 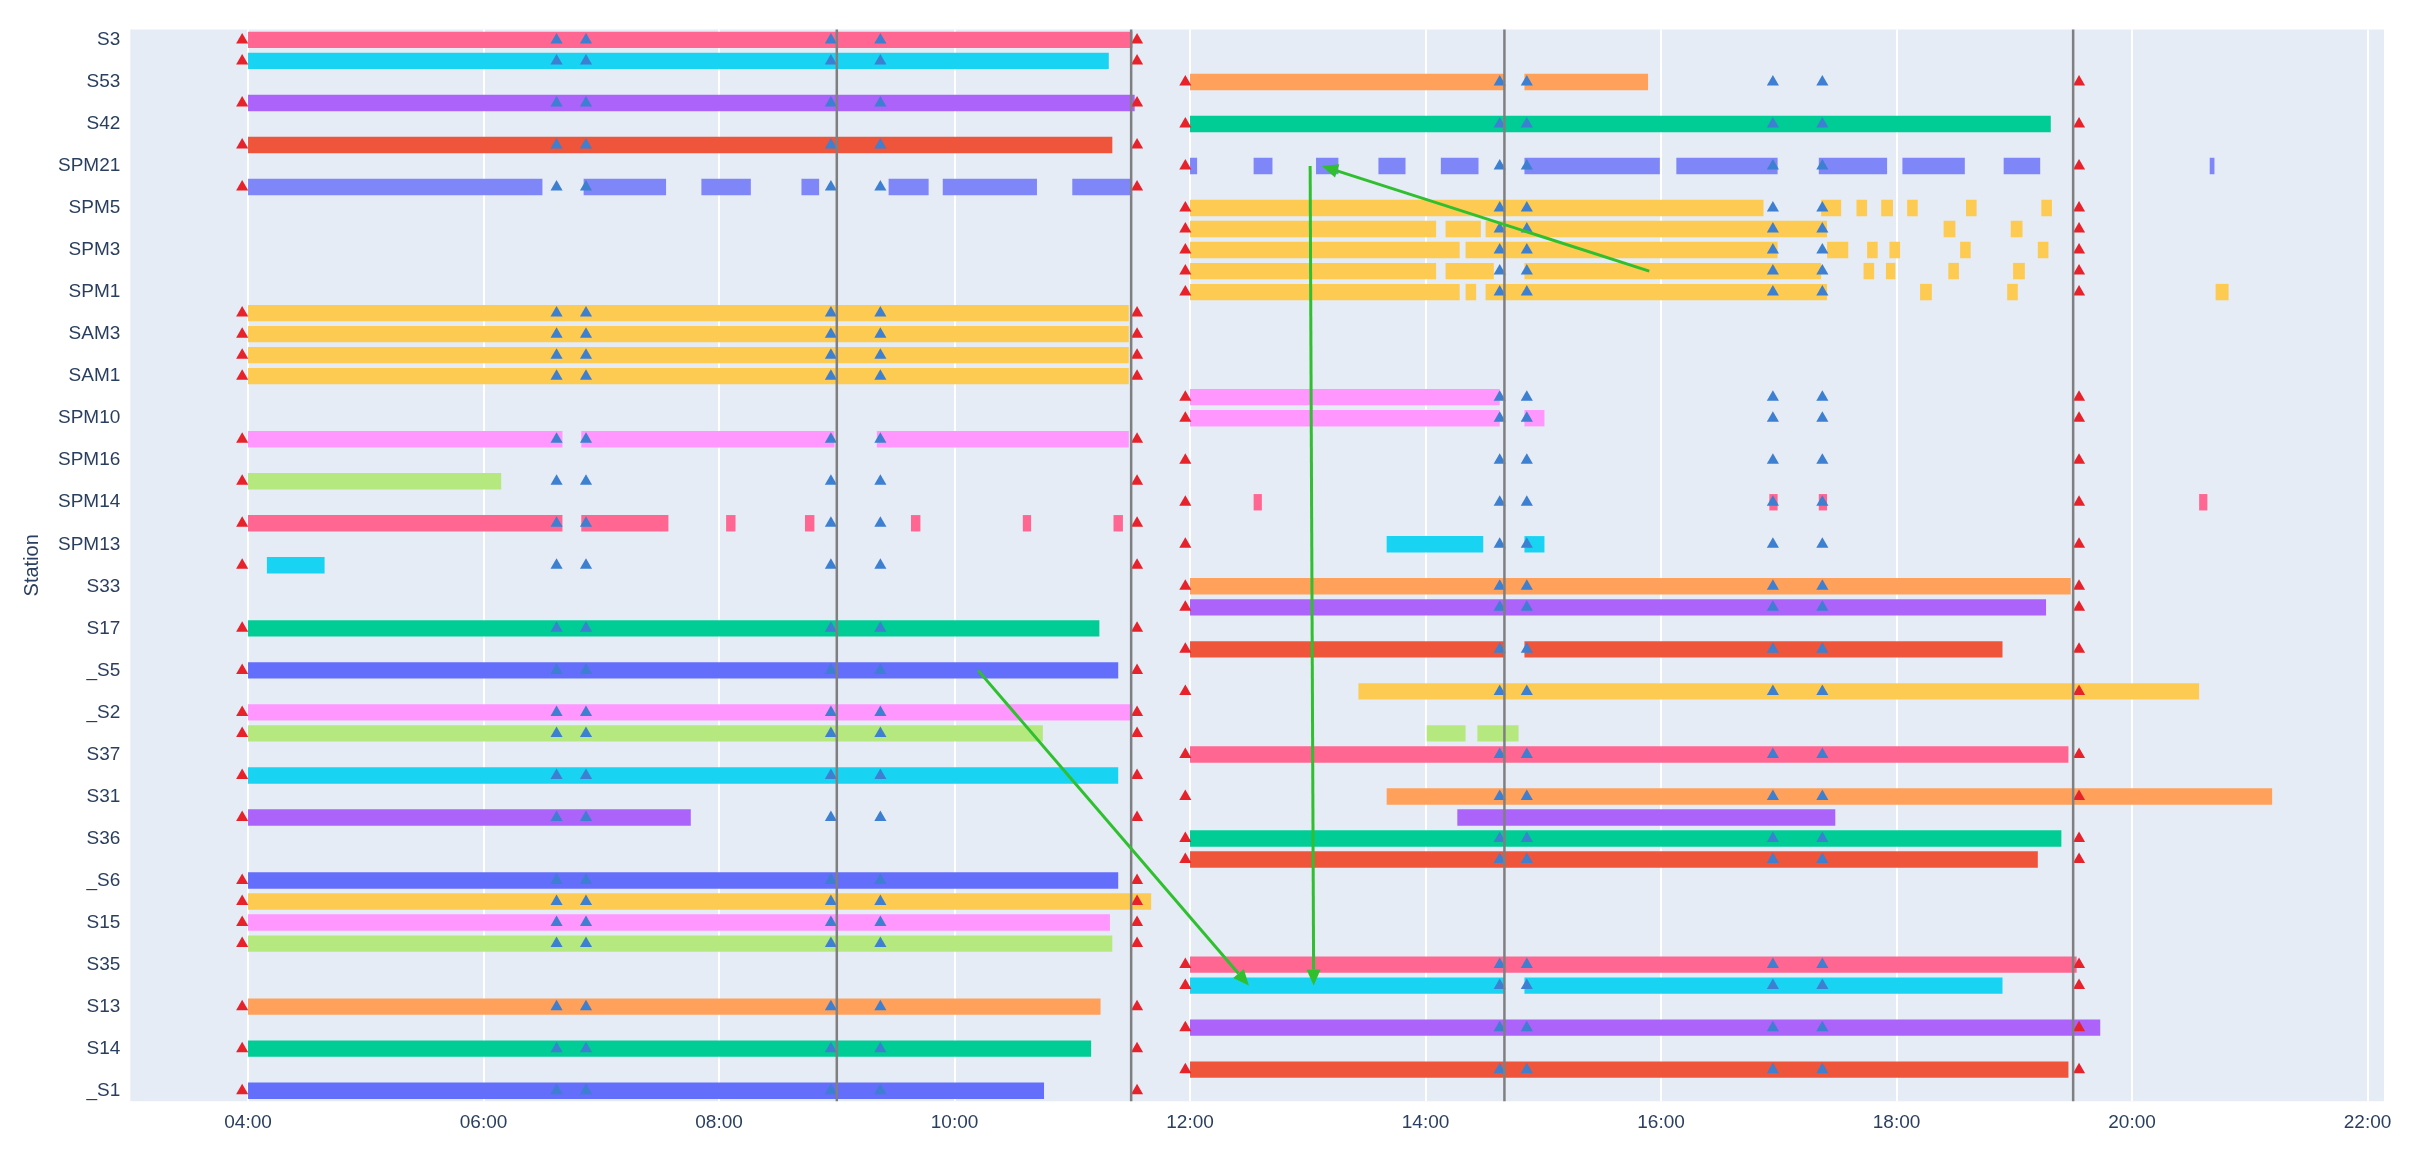 What do you see at coordinates (103, 1005) in the screenshot?
I see `y-tick-label: S13` at bounding box center [103, 1005].